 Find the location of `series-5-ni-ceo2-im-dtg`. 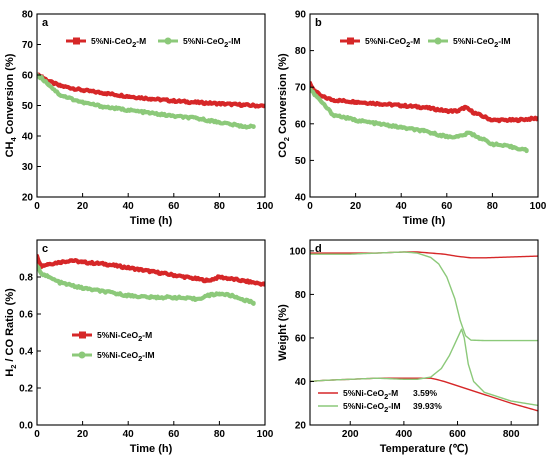

series-5-ni-ceo2-im-dtg is located at coordinates (424, 367).